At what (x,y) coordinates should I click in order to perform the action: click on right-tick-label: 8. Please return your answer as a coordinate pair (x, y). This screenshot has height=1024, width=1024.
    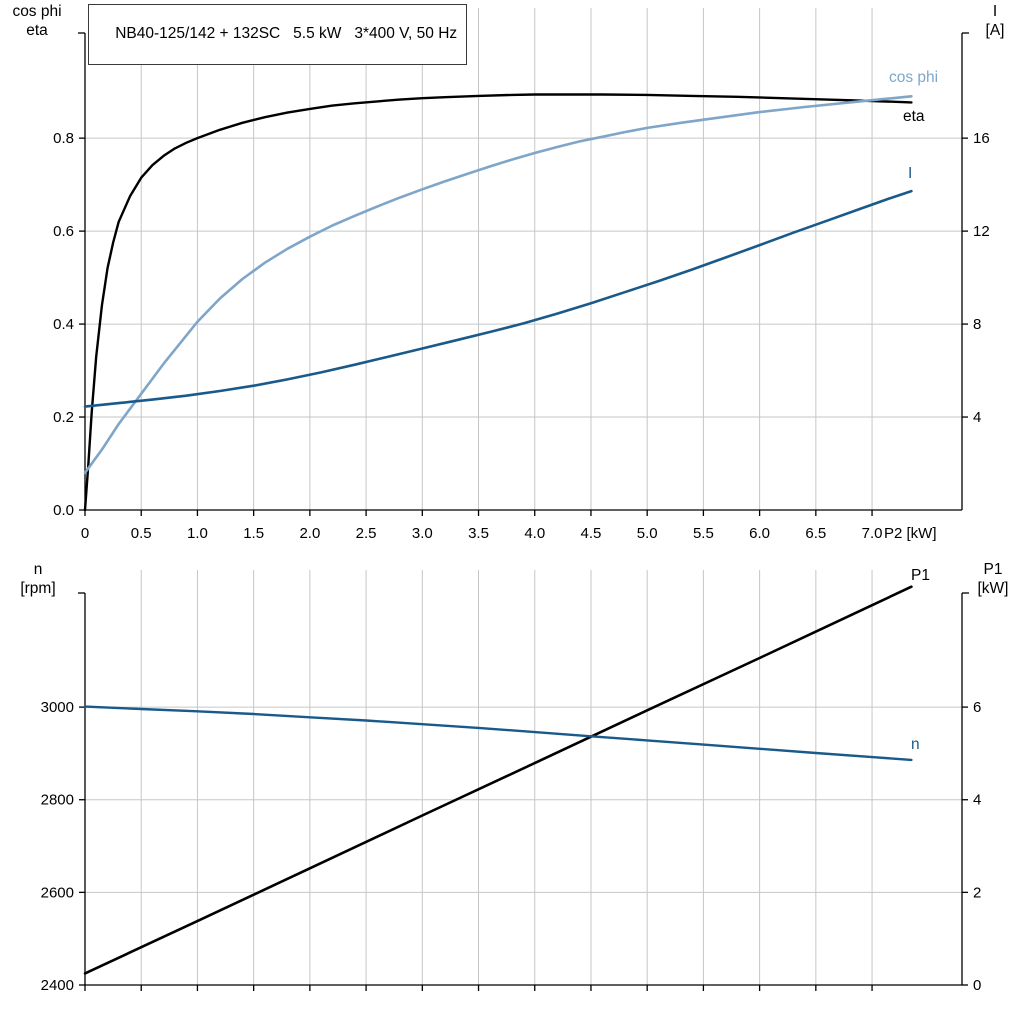
    Looking at the image, I should click on (977, 324).